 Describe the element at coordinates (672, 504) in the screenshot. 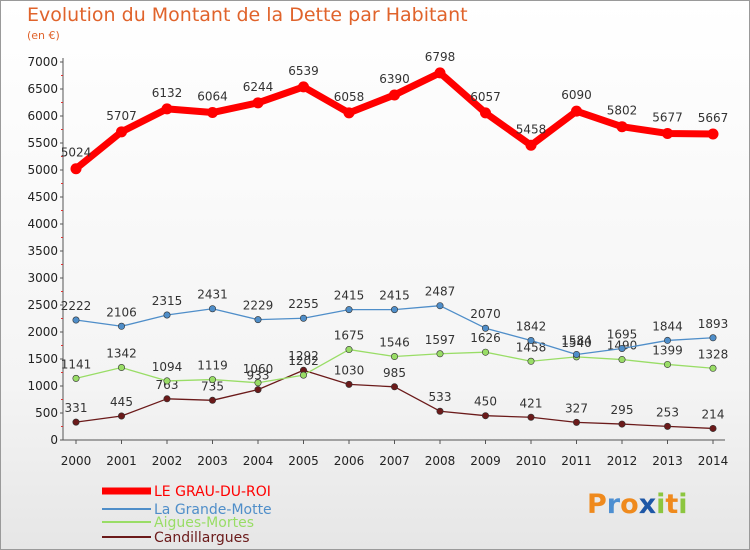

I see `logo-letter: t` at that location.